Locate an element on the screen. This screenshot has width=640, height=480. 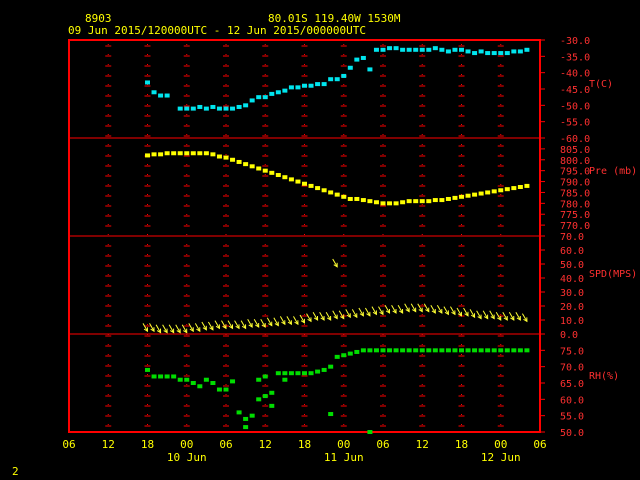
y-tick-label: 20.0 is located at coordinates (572, 307).